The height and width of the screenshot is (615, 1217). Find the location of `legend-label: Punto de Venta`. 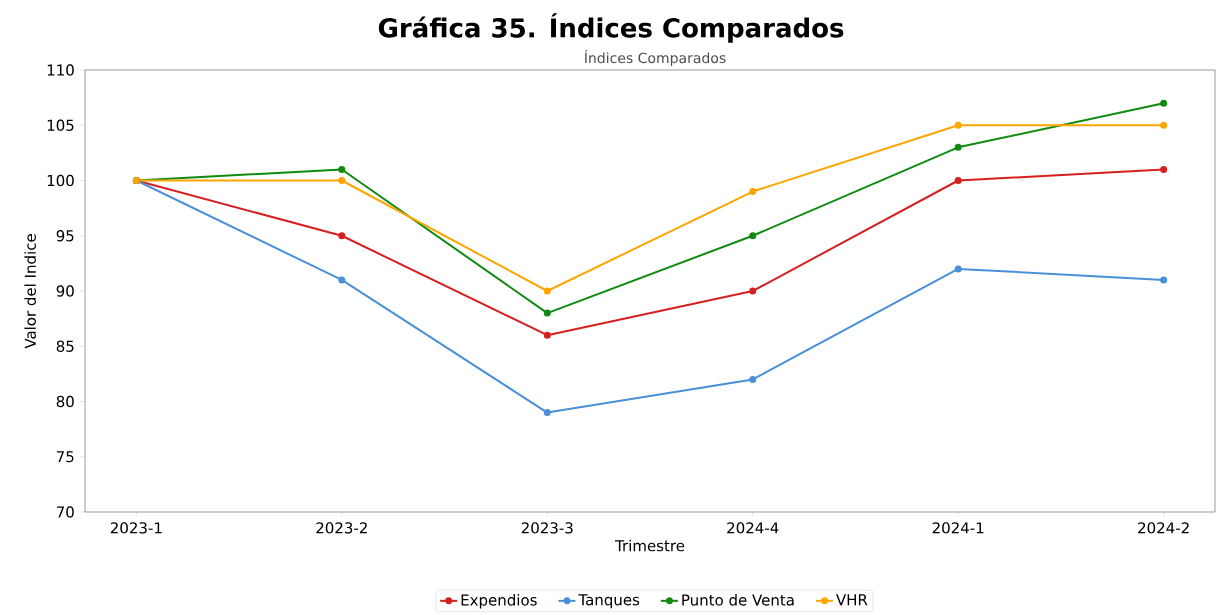

legend-label: Punto de Venta is located at coordinates (738, 600).